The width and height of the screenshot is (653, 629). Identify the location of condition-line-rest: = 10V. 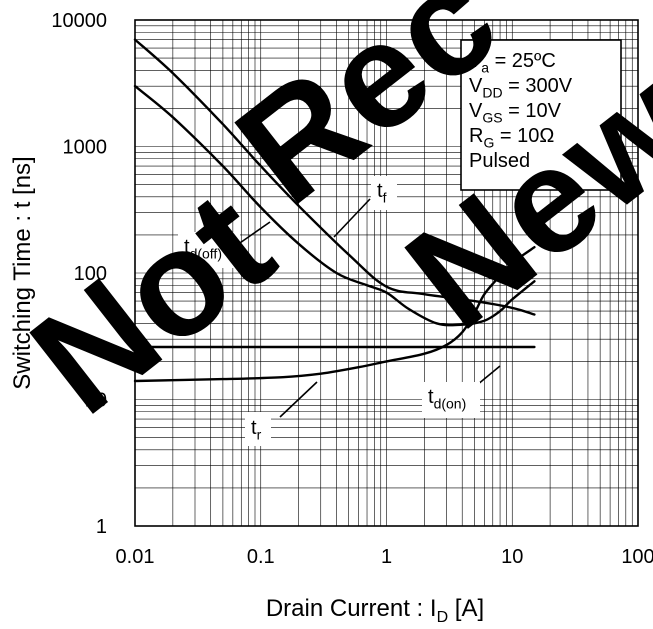
(532, 111).